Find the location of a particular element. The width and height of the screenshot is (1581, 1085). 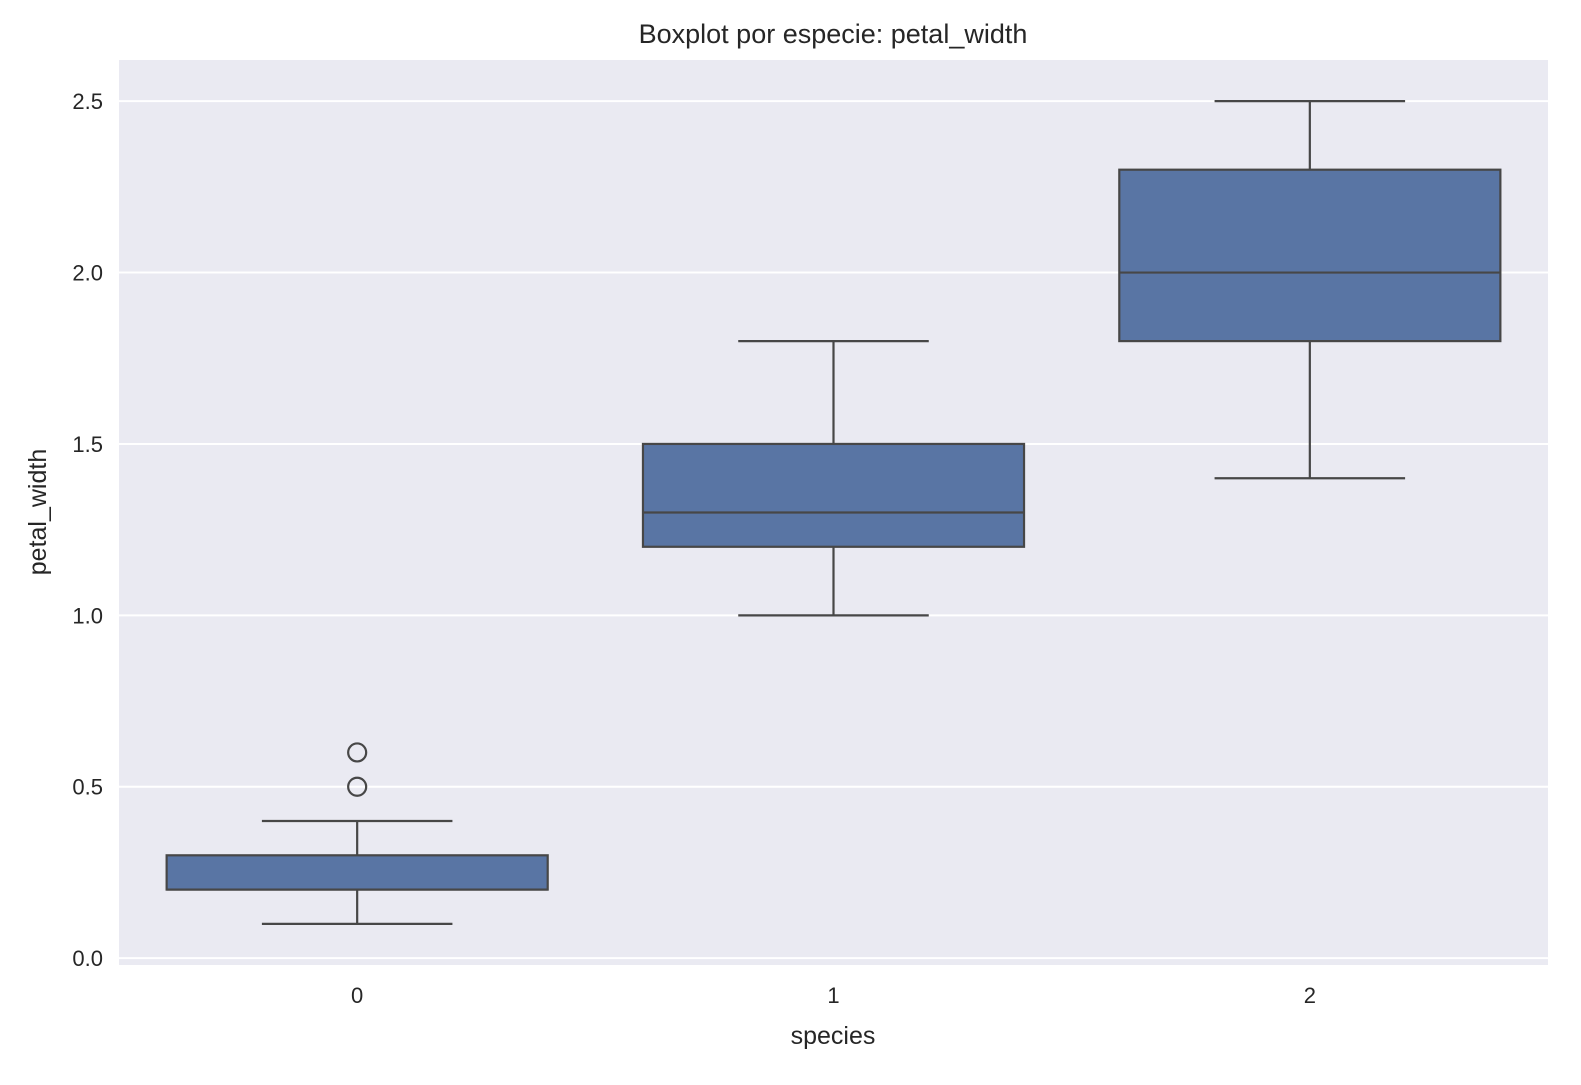

x-tick-label: 1 is located at coordinates (833, 995).